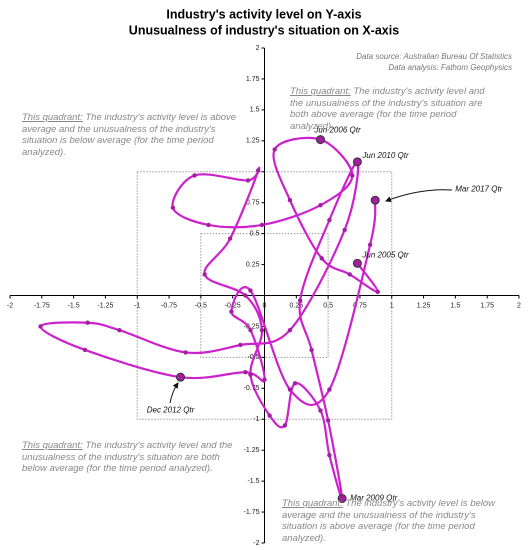 This screenshot has height=551, width=529. What do you see at coordinates (265, 305) in the screenshot?
I see `x-tick-label: 0` at bounding box center [265, 305].